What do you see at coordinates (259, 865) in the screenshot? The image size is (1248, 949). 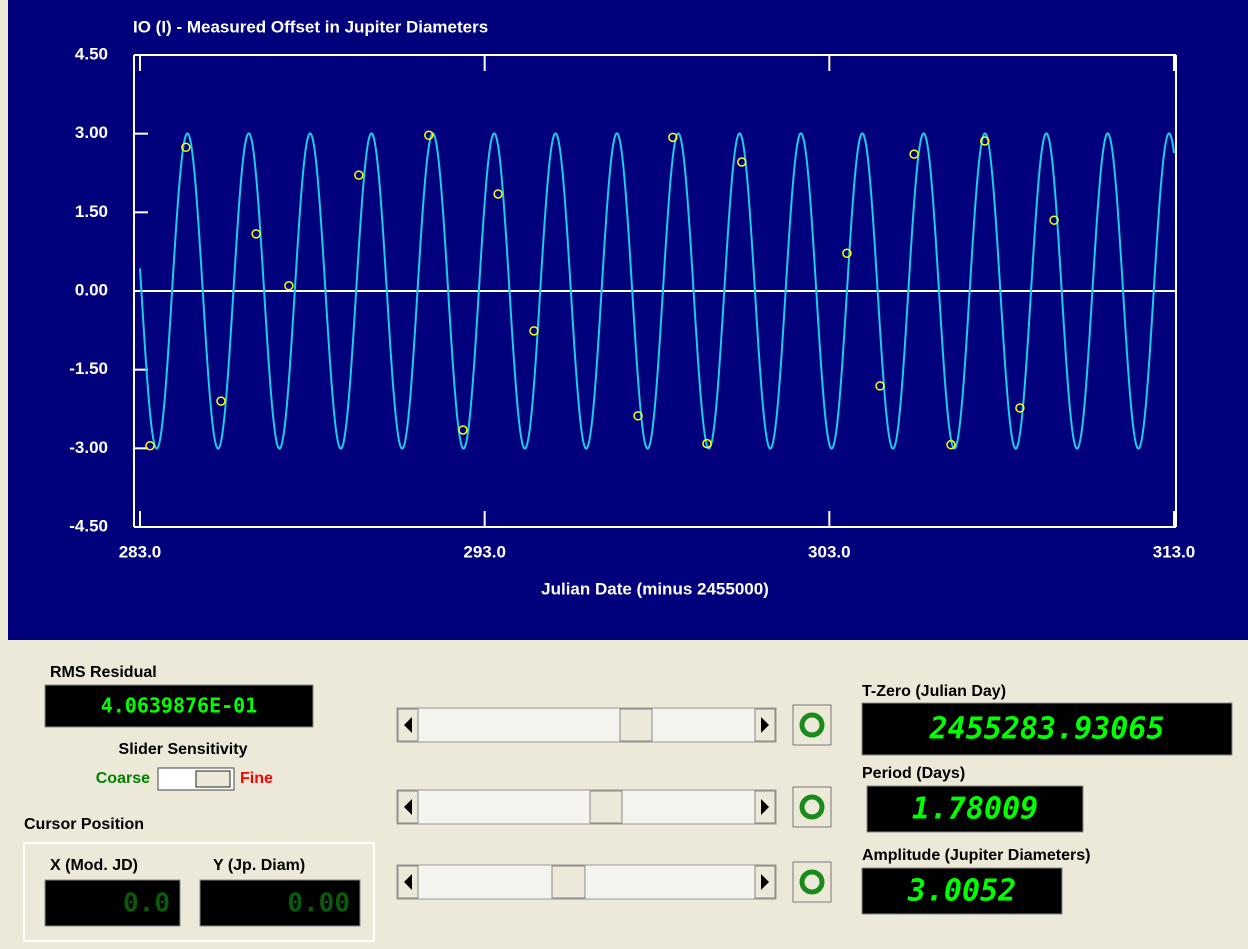 I see `cursor-y-label: Y (Jp. Diam)` at bounding box center [259, 865].